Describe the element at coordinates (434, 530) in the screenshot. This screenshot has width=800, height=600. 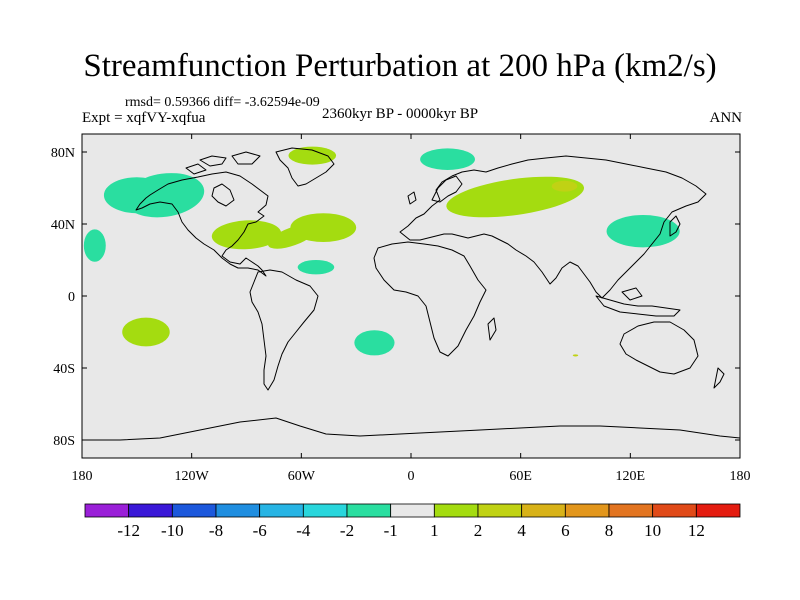
I see `colorbar-label-7: 1` at that location.